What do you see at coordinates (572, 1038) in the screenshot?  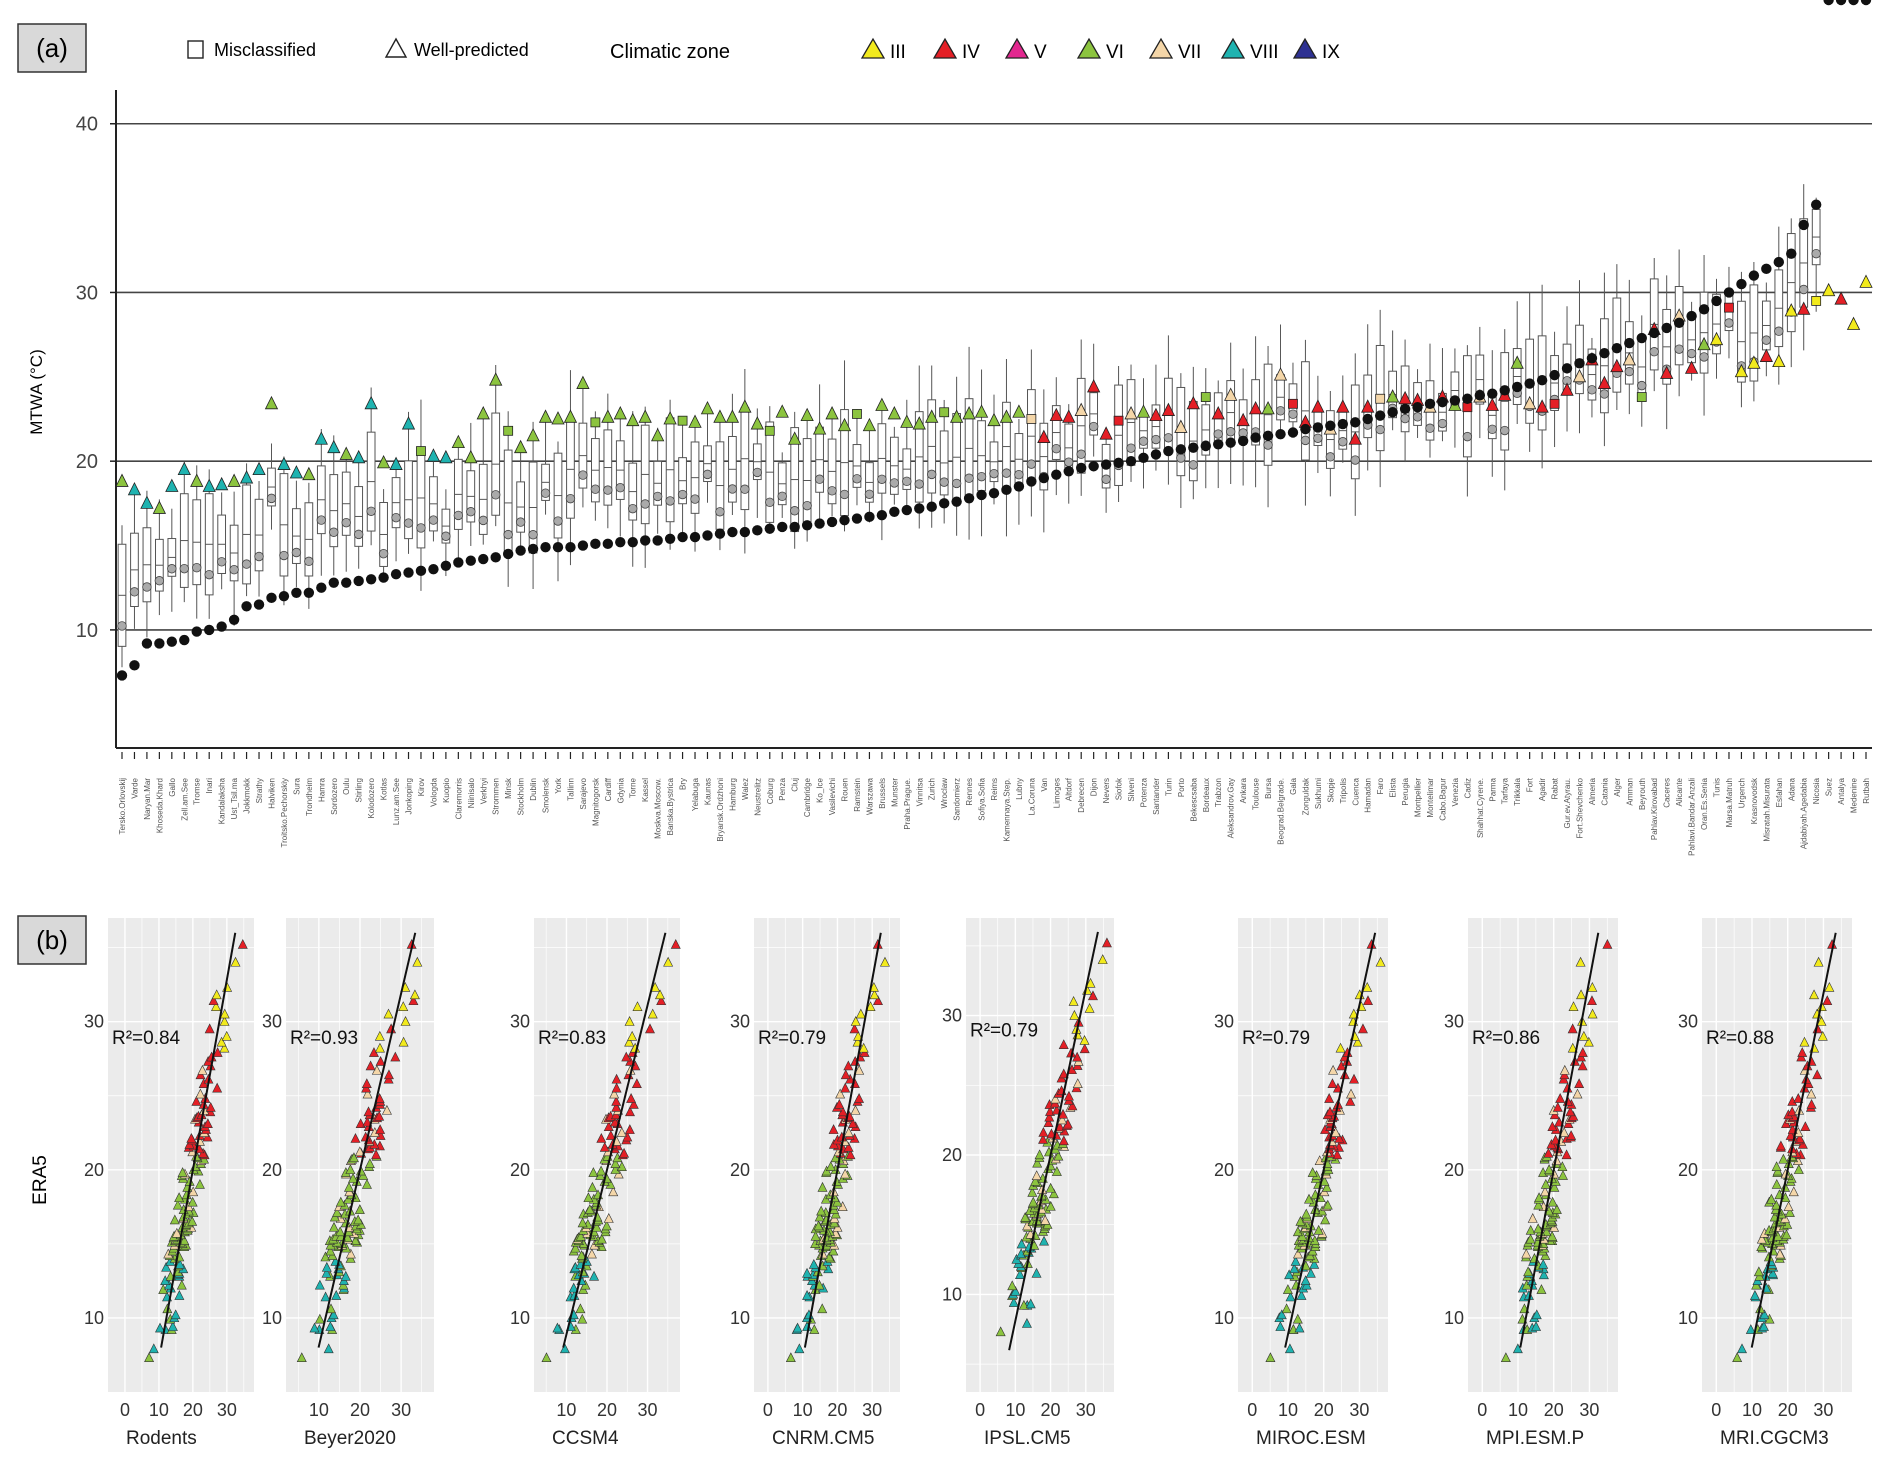 I see `r2-label: R²=0.83` at bounding box center [572, 1038].